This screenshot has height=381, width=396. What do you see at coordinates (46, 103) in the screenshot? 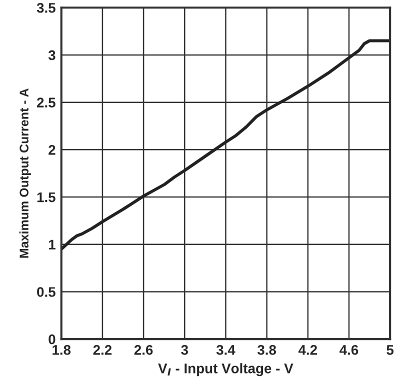
I see `y-tick-label: 2.5` at bounding box center [46, 103].